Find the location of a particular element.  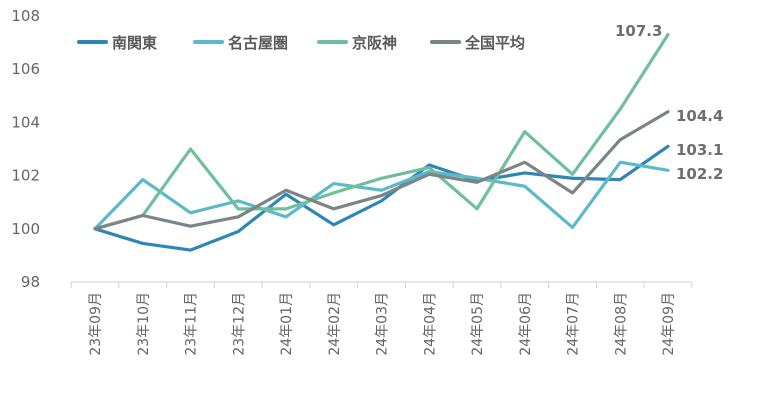

x-tick-label: 23年12月 is located at coordinates (239, 324).